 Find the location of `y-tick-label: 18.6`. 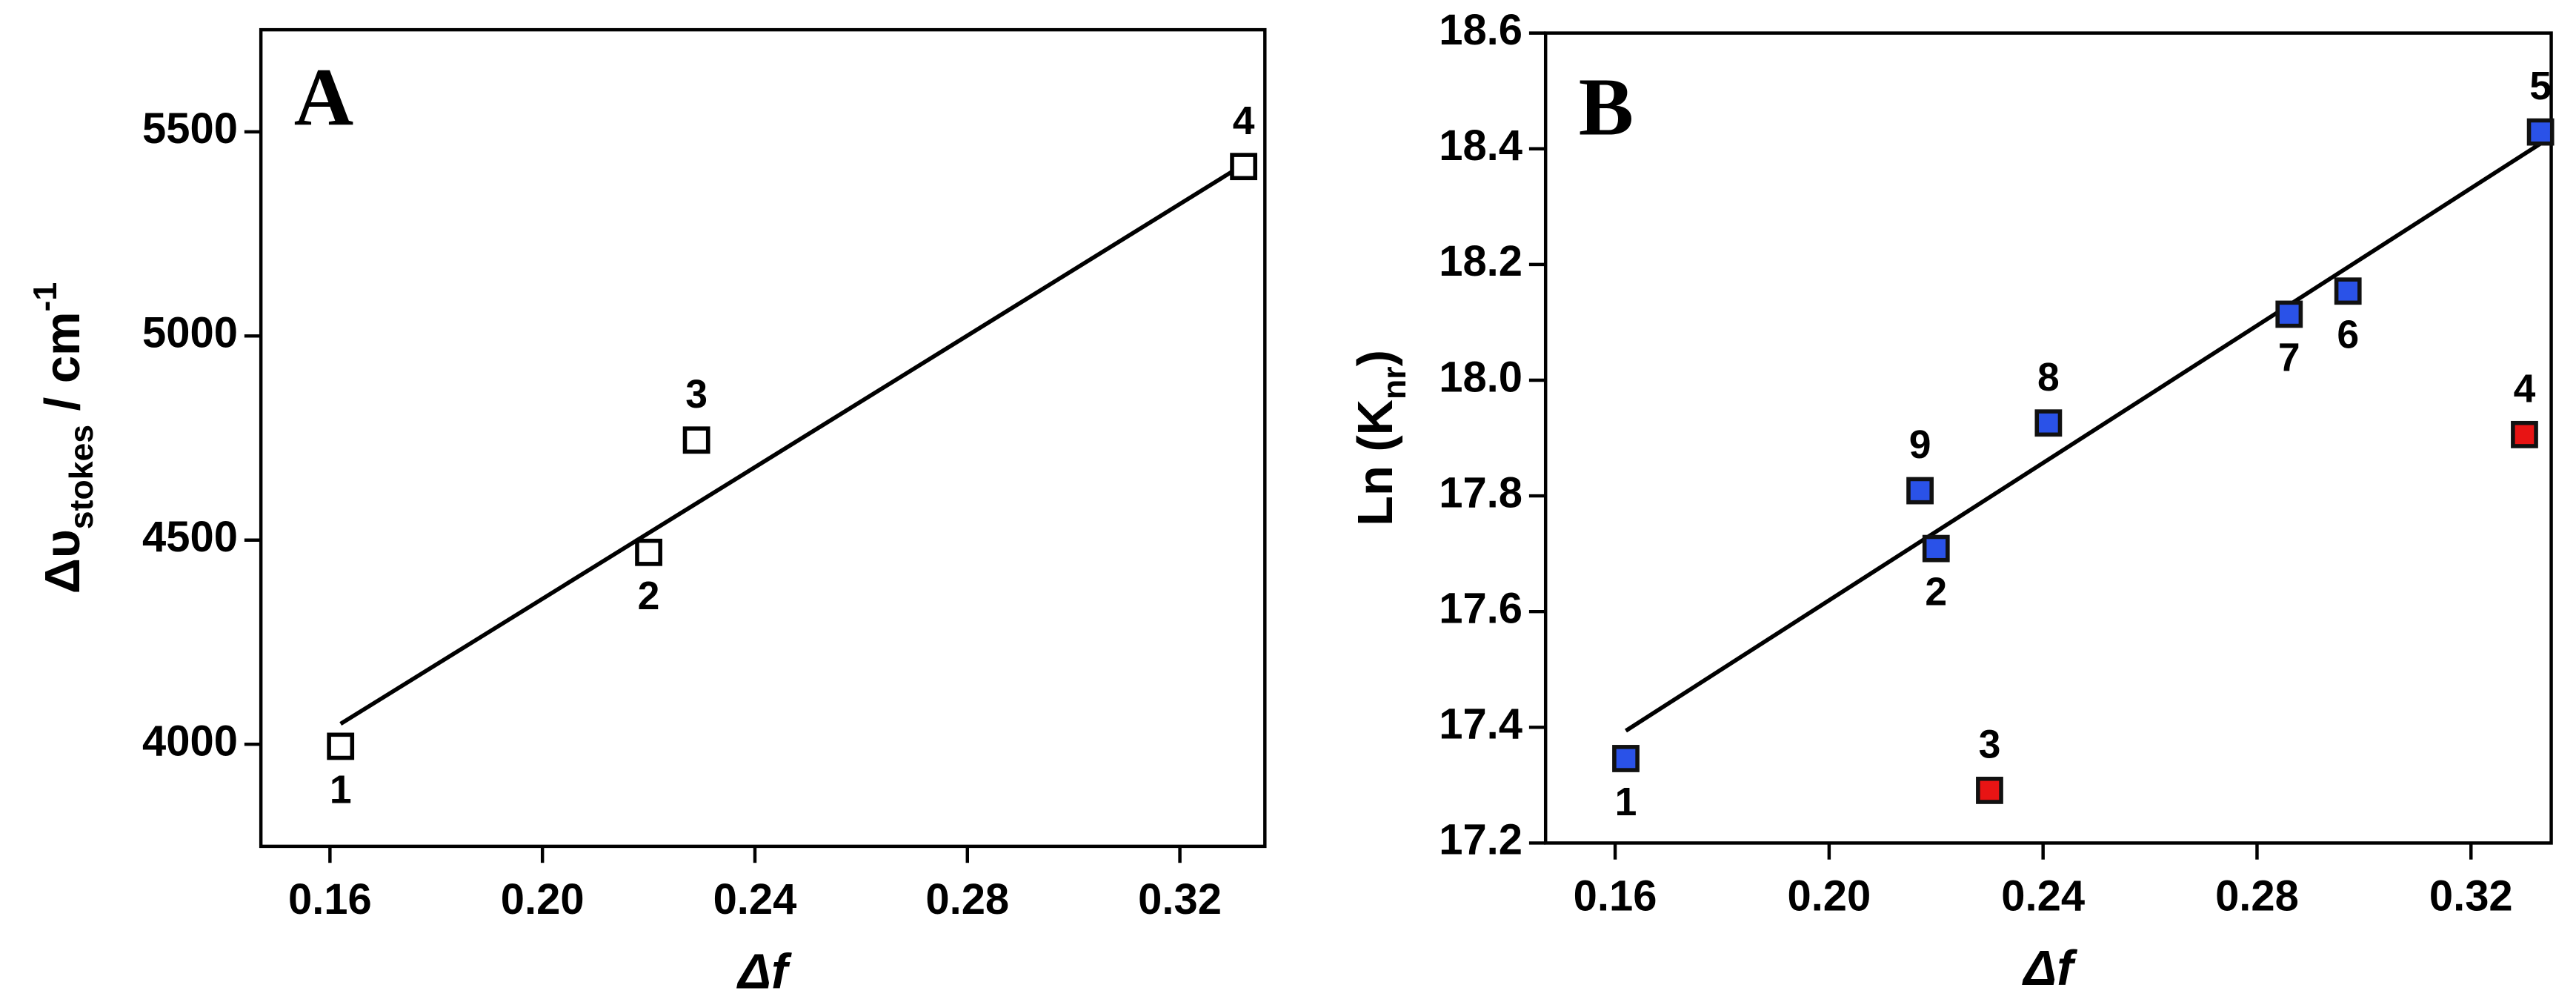

y-tick-label: 18.6 is located at coordinates (1480, 30).